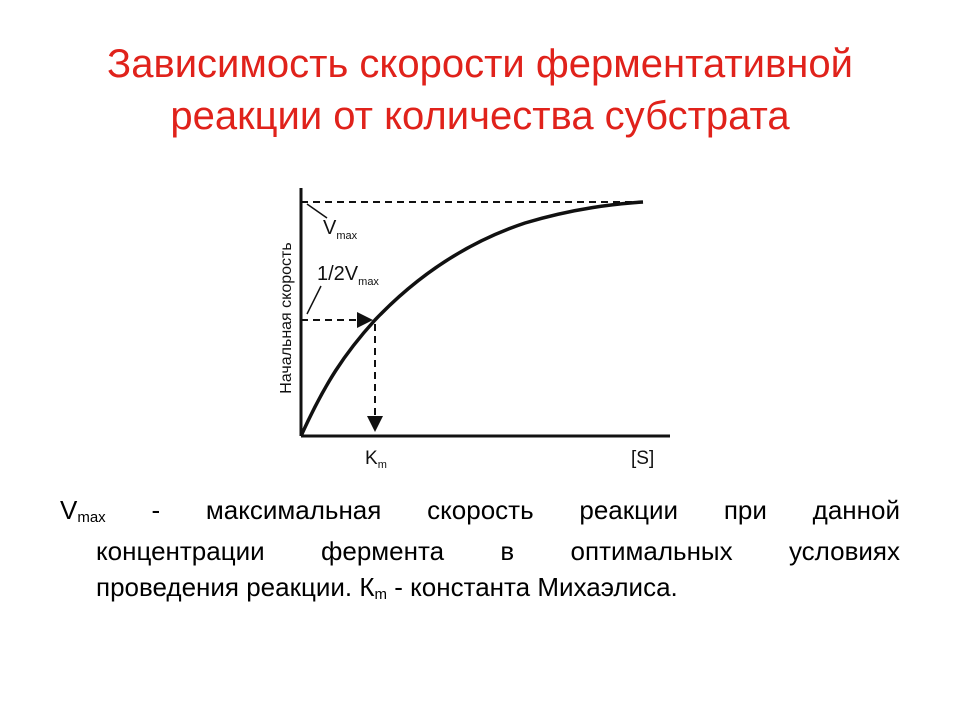 The width and height of the screenshot is (960, 720). What do you see at coordinates (480, 64) in the screenshot?
I see `title-line-1: Зависимость скорости ферментативной` at bounding box center [480, 64].